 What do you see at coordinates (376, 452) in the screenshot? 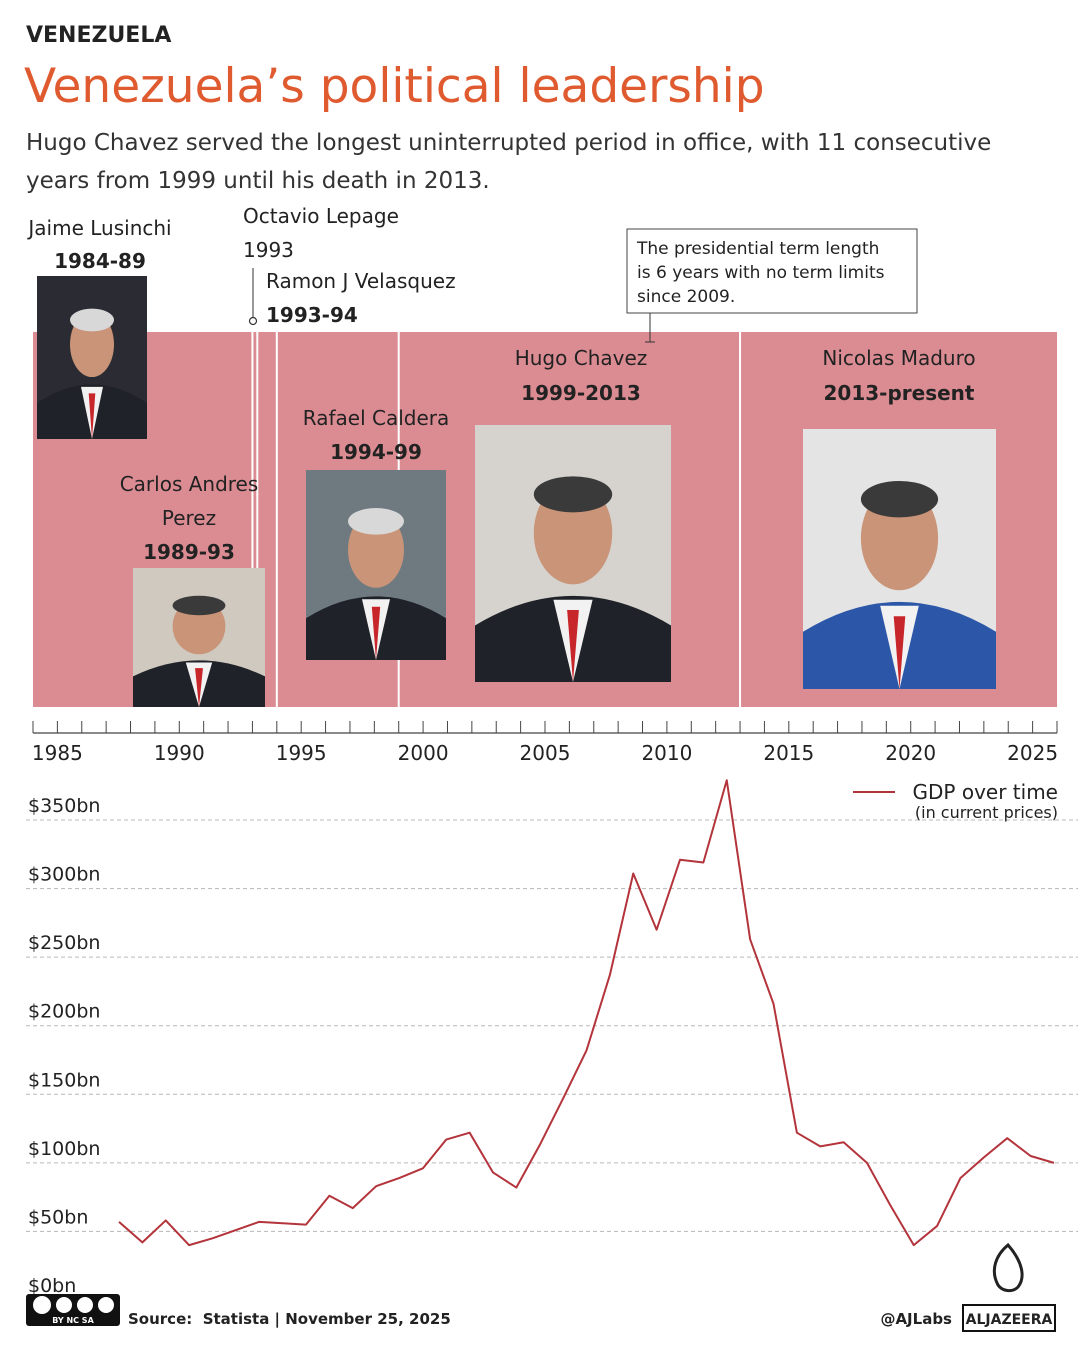
I see `leader-years: 1994-99` at bounding box center [376, 452].